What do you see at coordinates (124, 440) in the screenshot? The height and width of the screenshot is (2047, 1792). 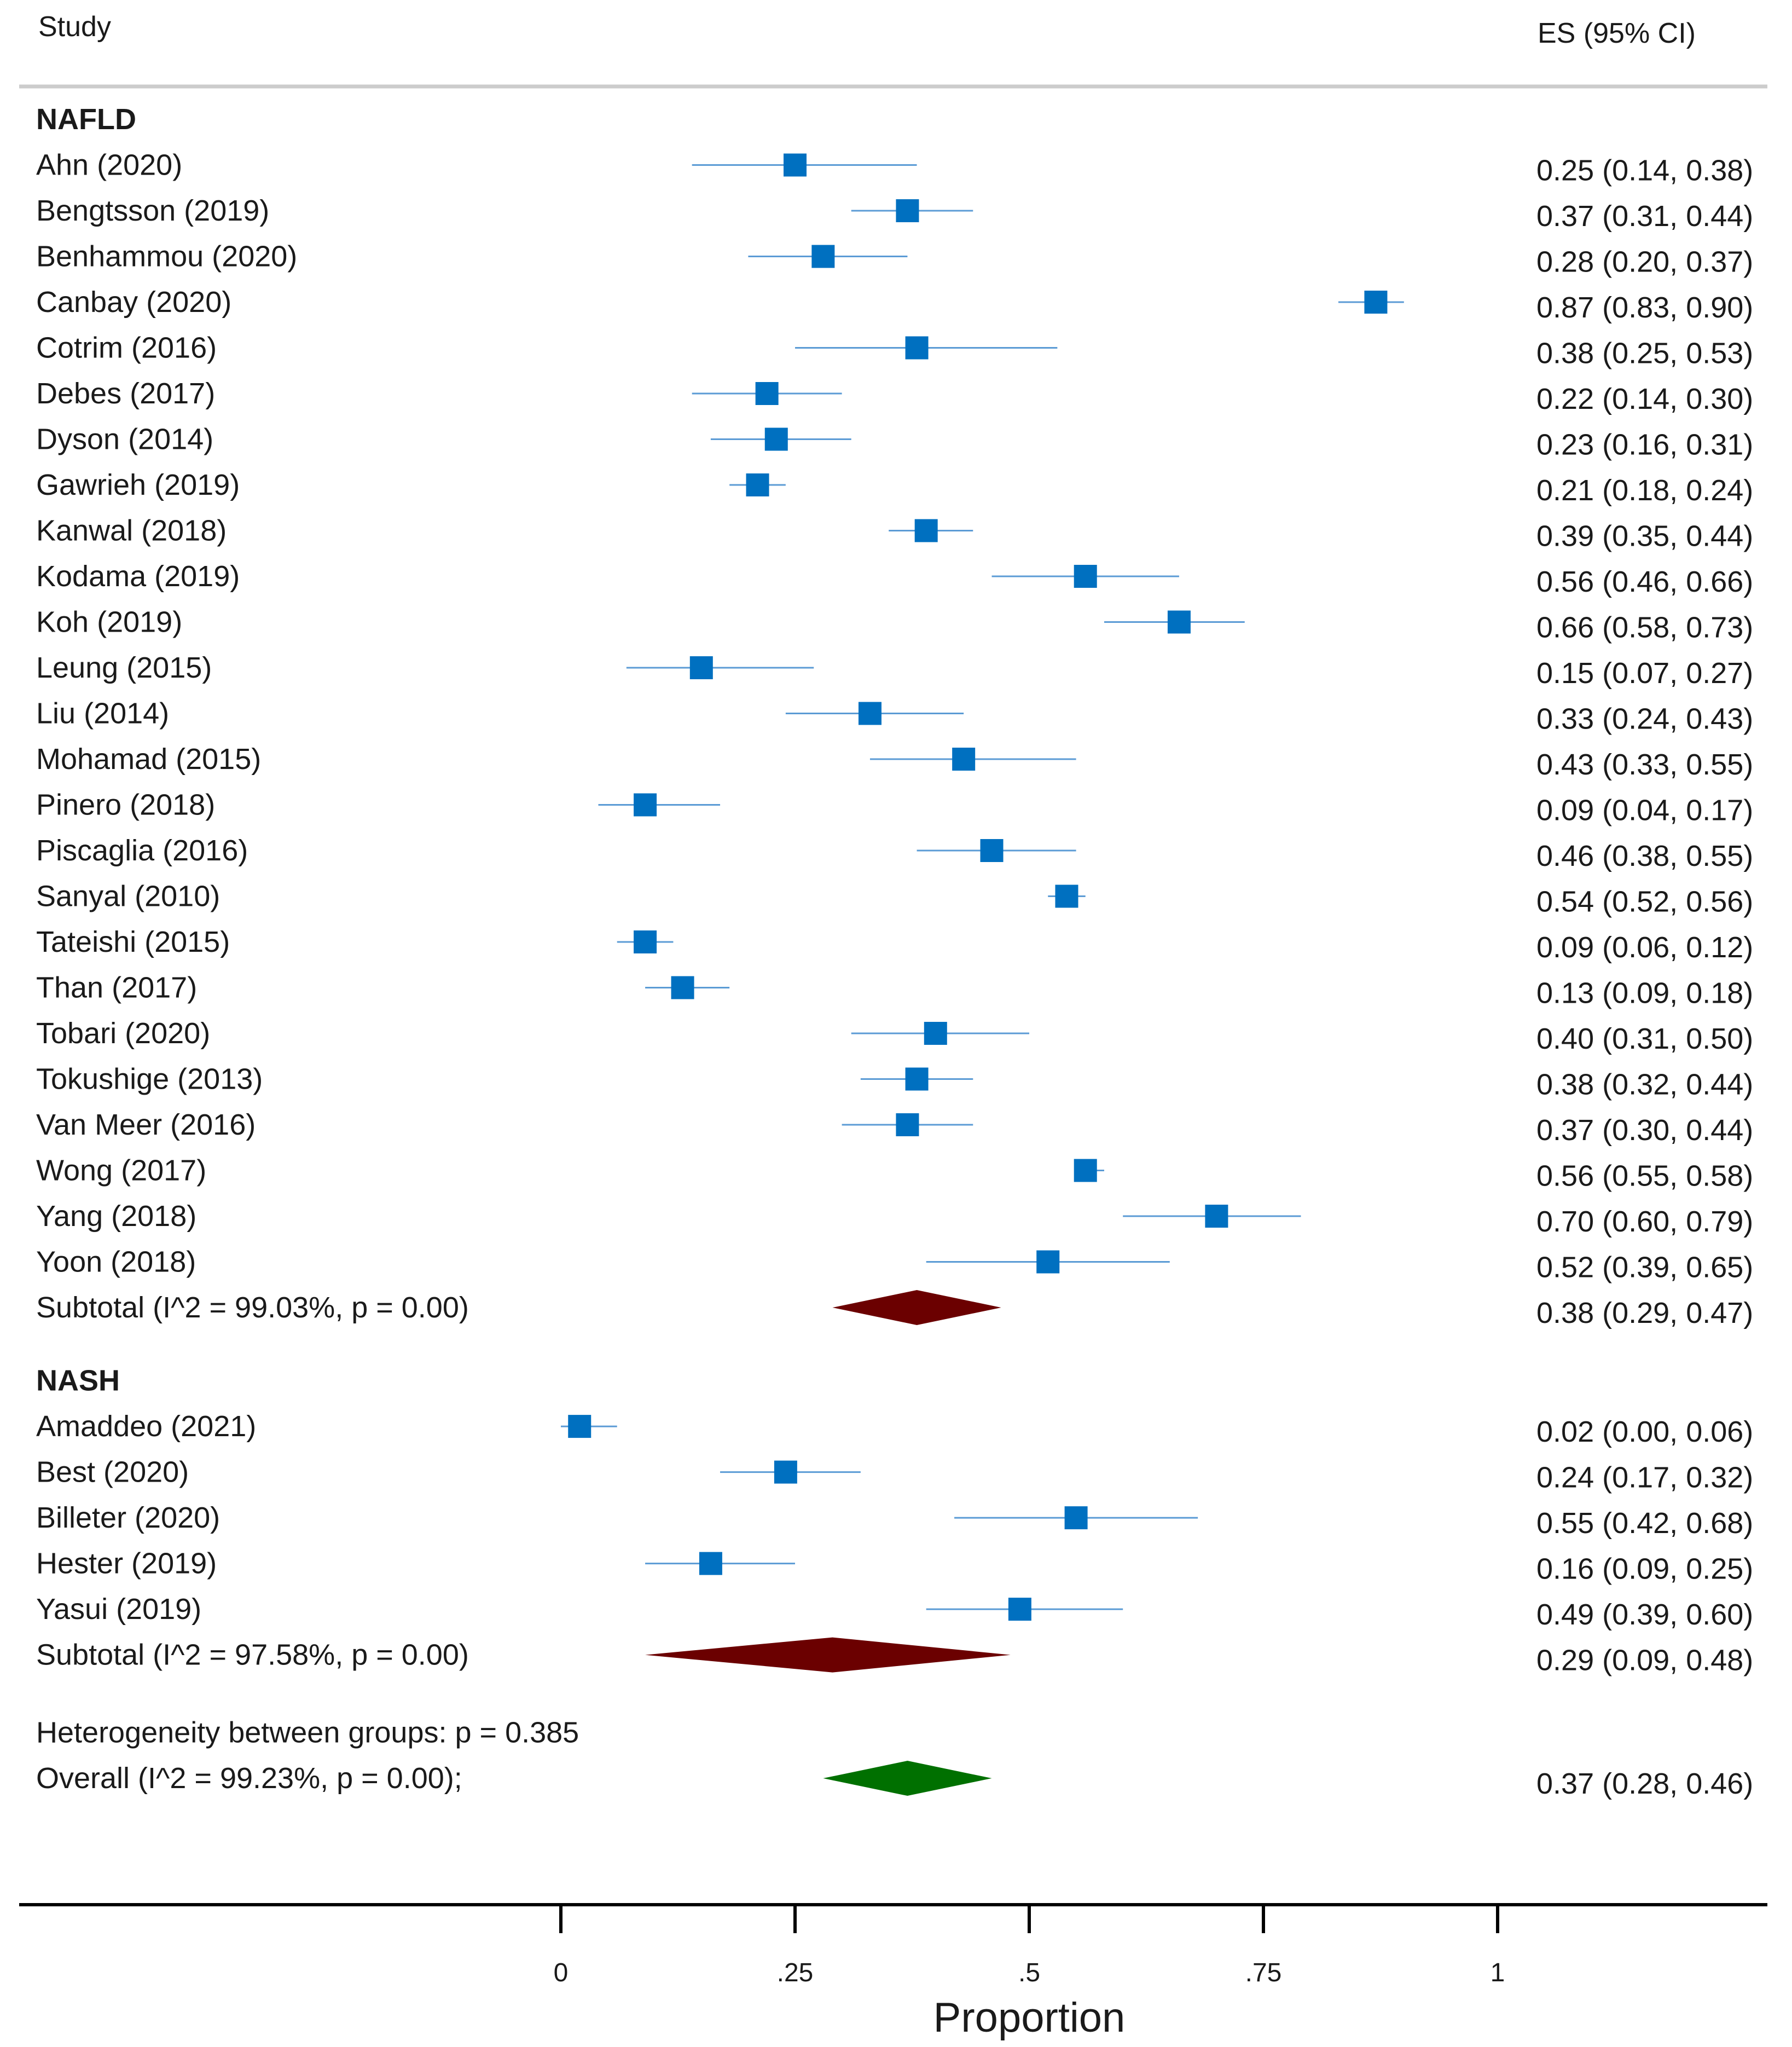 I see `study-label-dyson-2014: Dyson (2014)` at bounding box center [124, 440].